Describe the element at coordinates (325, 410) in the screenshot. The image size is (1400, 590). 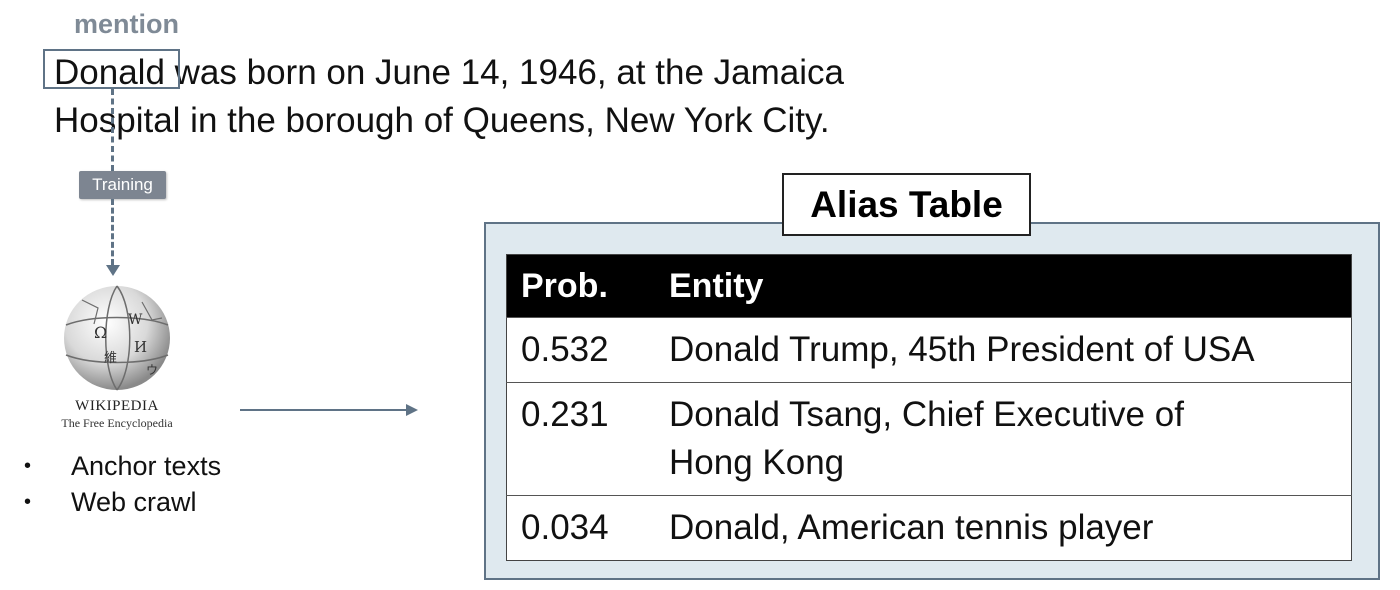
I see `arrow-right-line` at that location.